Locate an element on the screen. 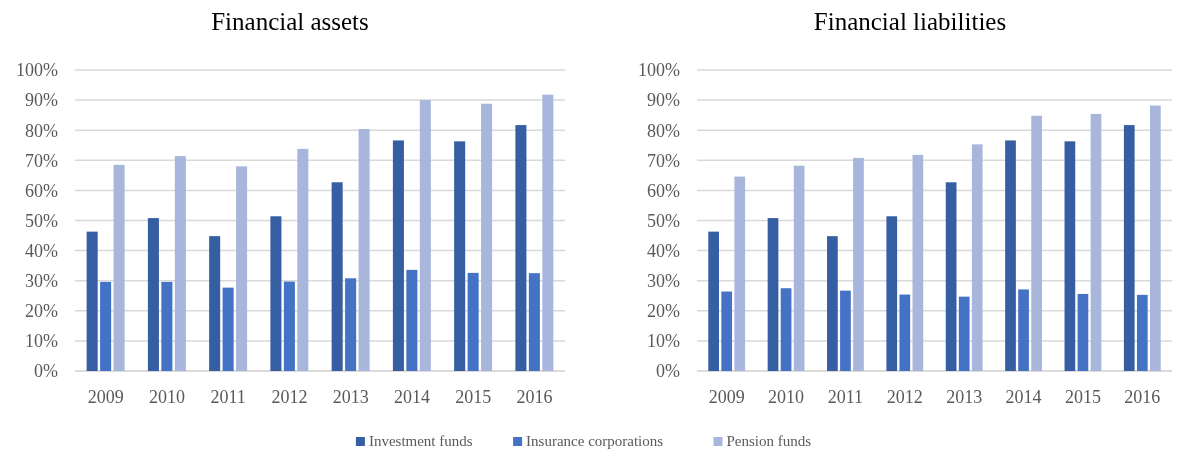 This screenshot has width=1177, height=457. legend-label: Pension funds is located at coordinates (769, 441).